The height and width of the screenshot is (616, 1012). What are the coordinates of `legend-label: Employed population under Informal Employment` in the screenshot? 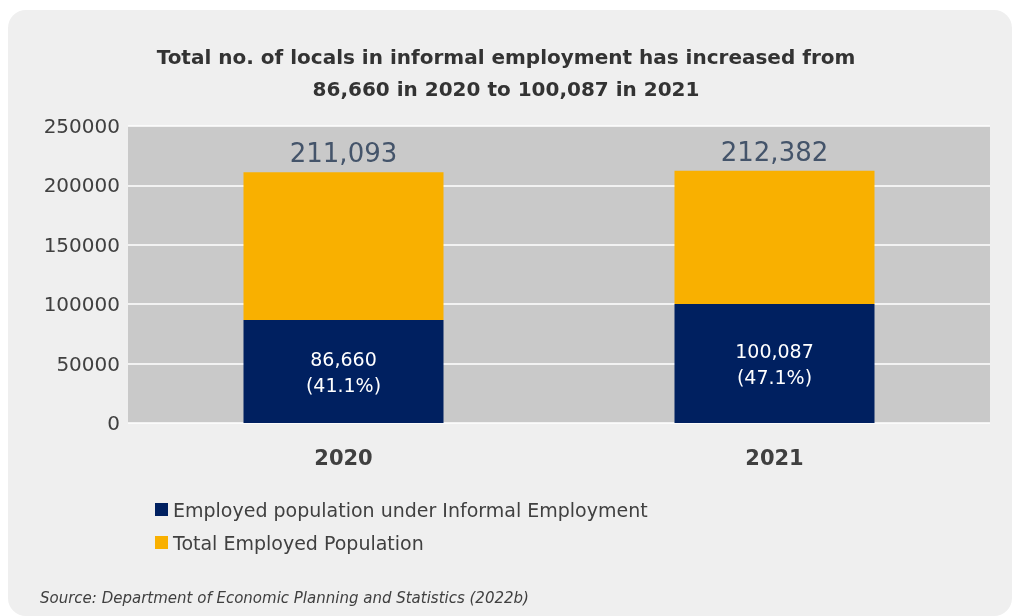 It's located at (410, 509).